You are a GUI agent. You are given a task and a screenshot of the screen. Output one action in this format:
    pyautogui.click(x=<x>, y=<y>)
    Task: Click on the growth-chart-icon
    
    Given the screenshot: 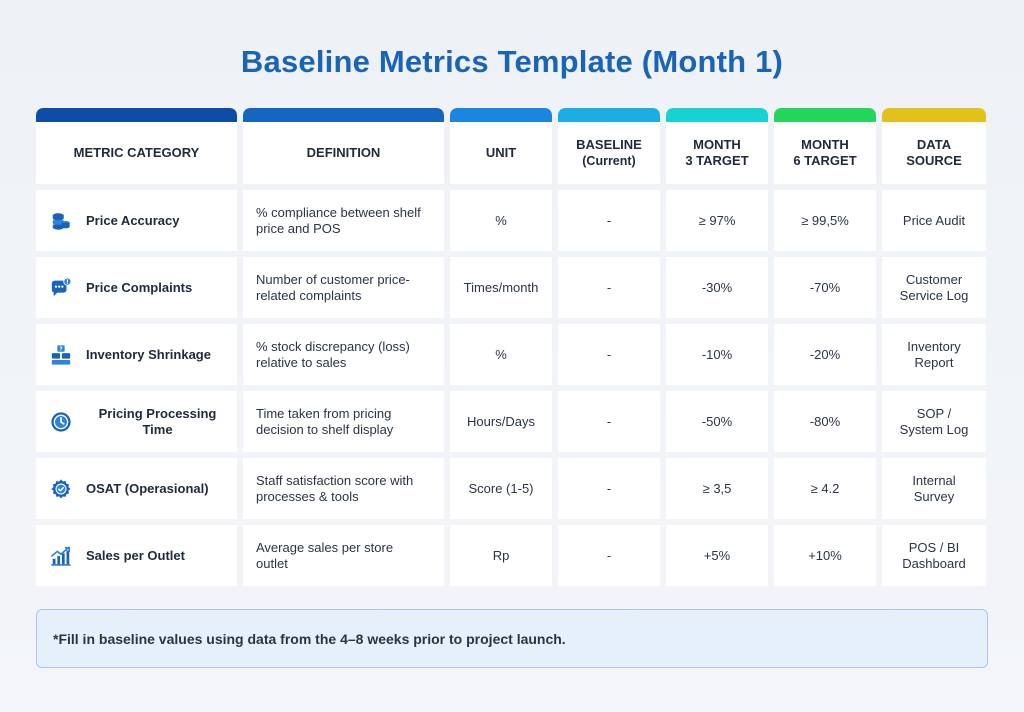 What is the action you would take?
    pyautogui.click(x=61, y=556)
    